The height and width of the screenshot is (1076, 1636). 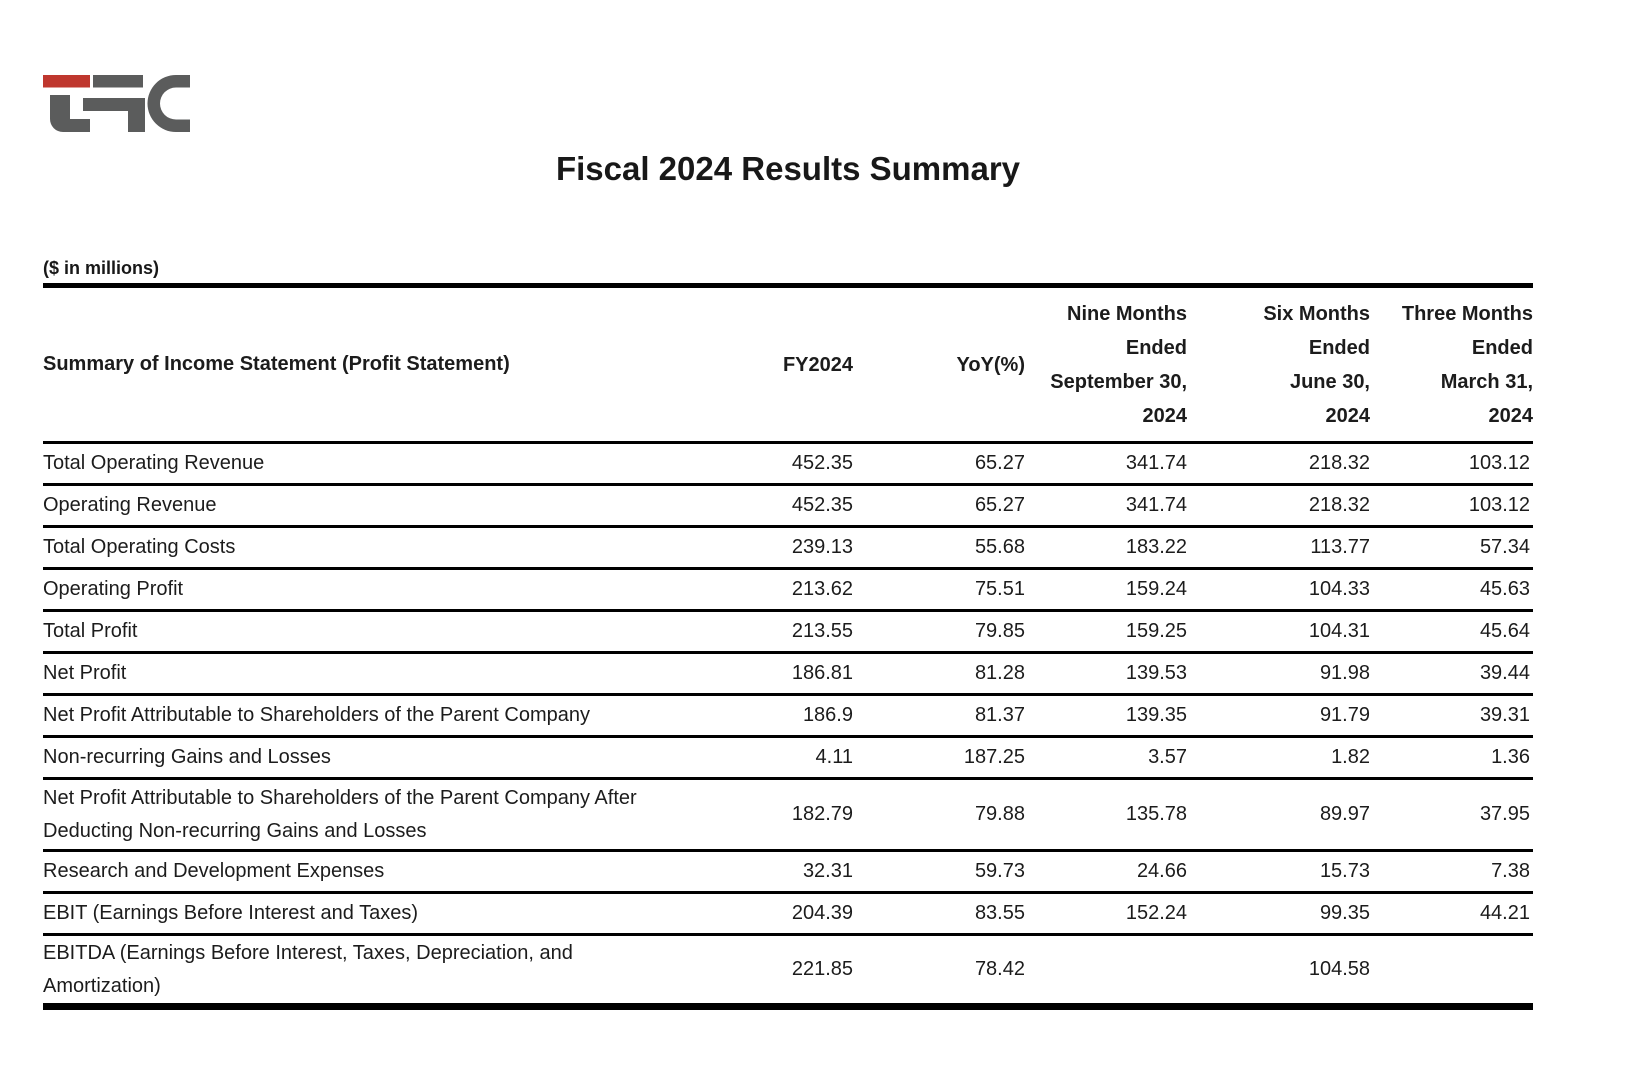 What do you see at coordinates (1344, 814) in the screenshot?
I see `cell-value: 89.97` at bounding box center [1344, 814].